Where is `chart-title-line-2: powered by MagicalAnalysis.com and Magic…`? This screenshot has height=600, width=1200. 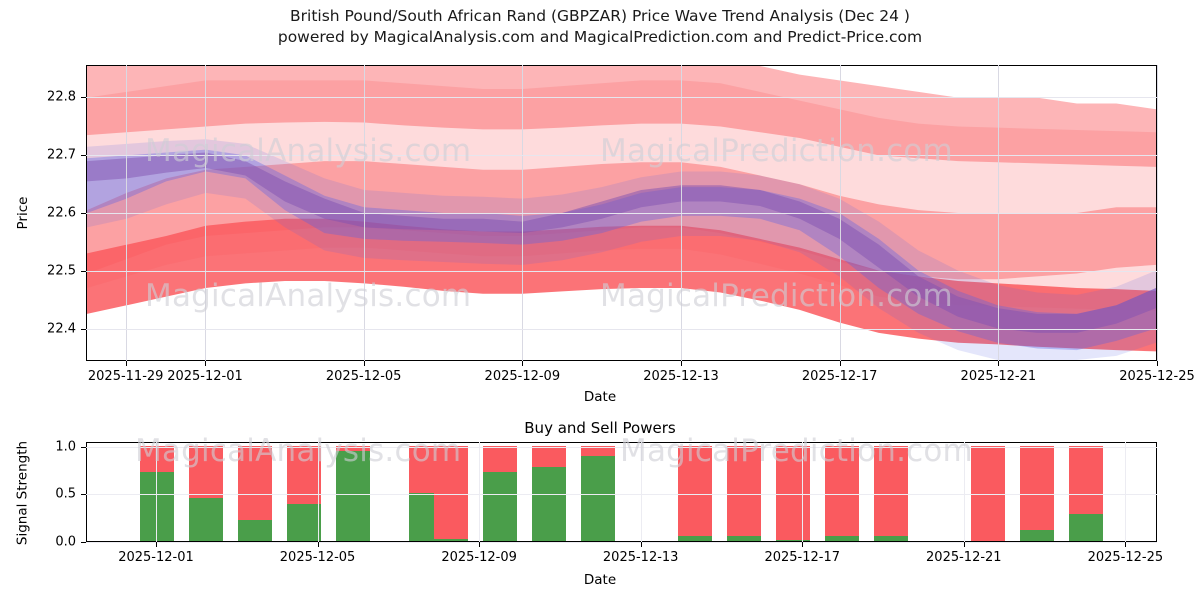 chart-title-line-2: powered by MagicalAnalysis.com and Magic… is located at coordinates (600, 37).